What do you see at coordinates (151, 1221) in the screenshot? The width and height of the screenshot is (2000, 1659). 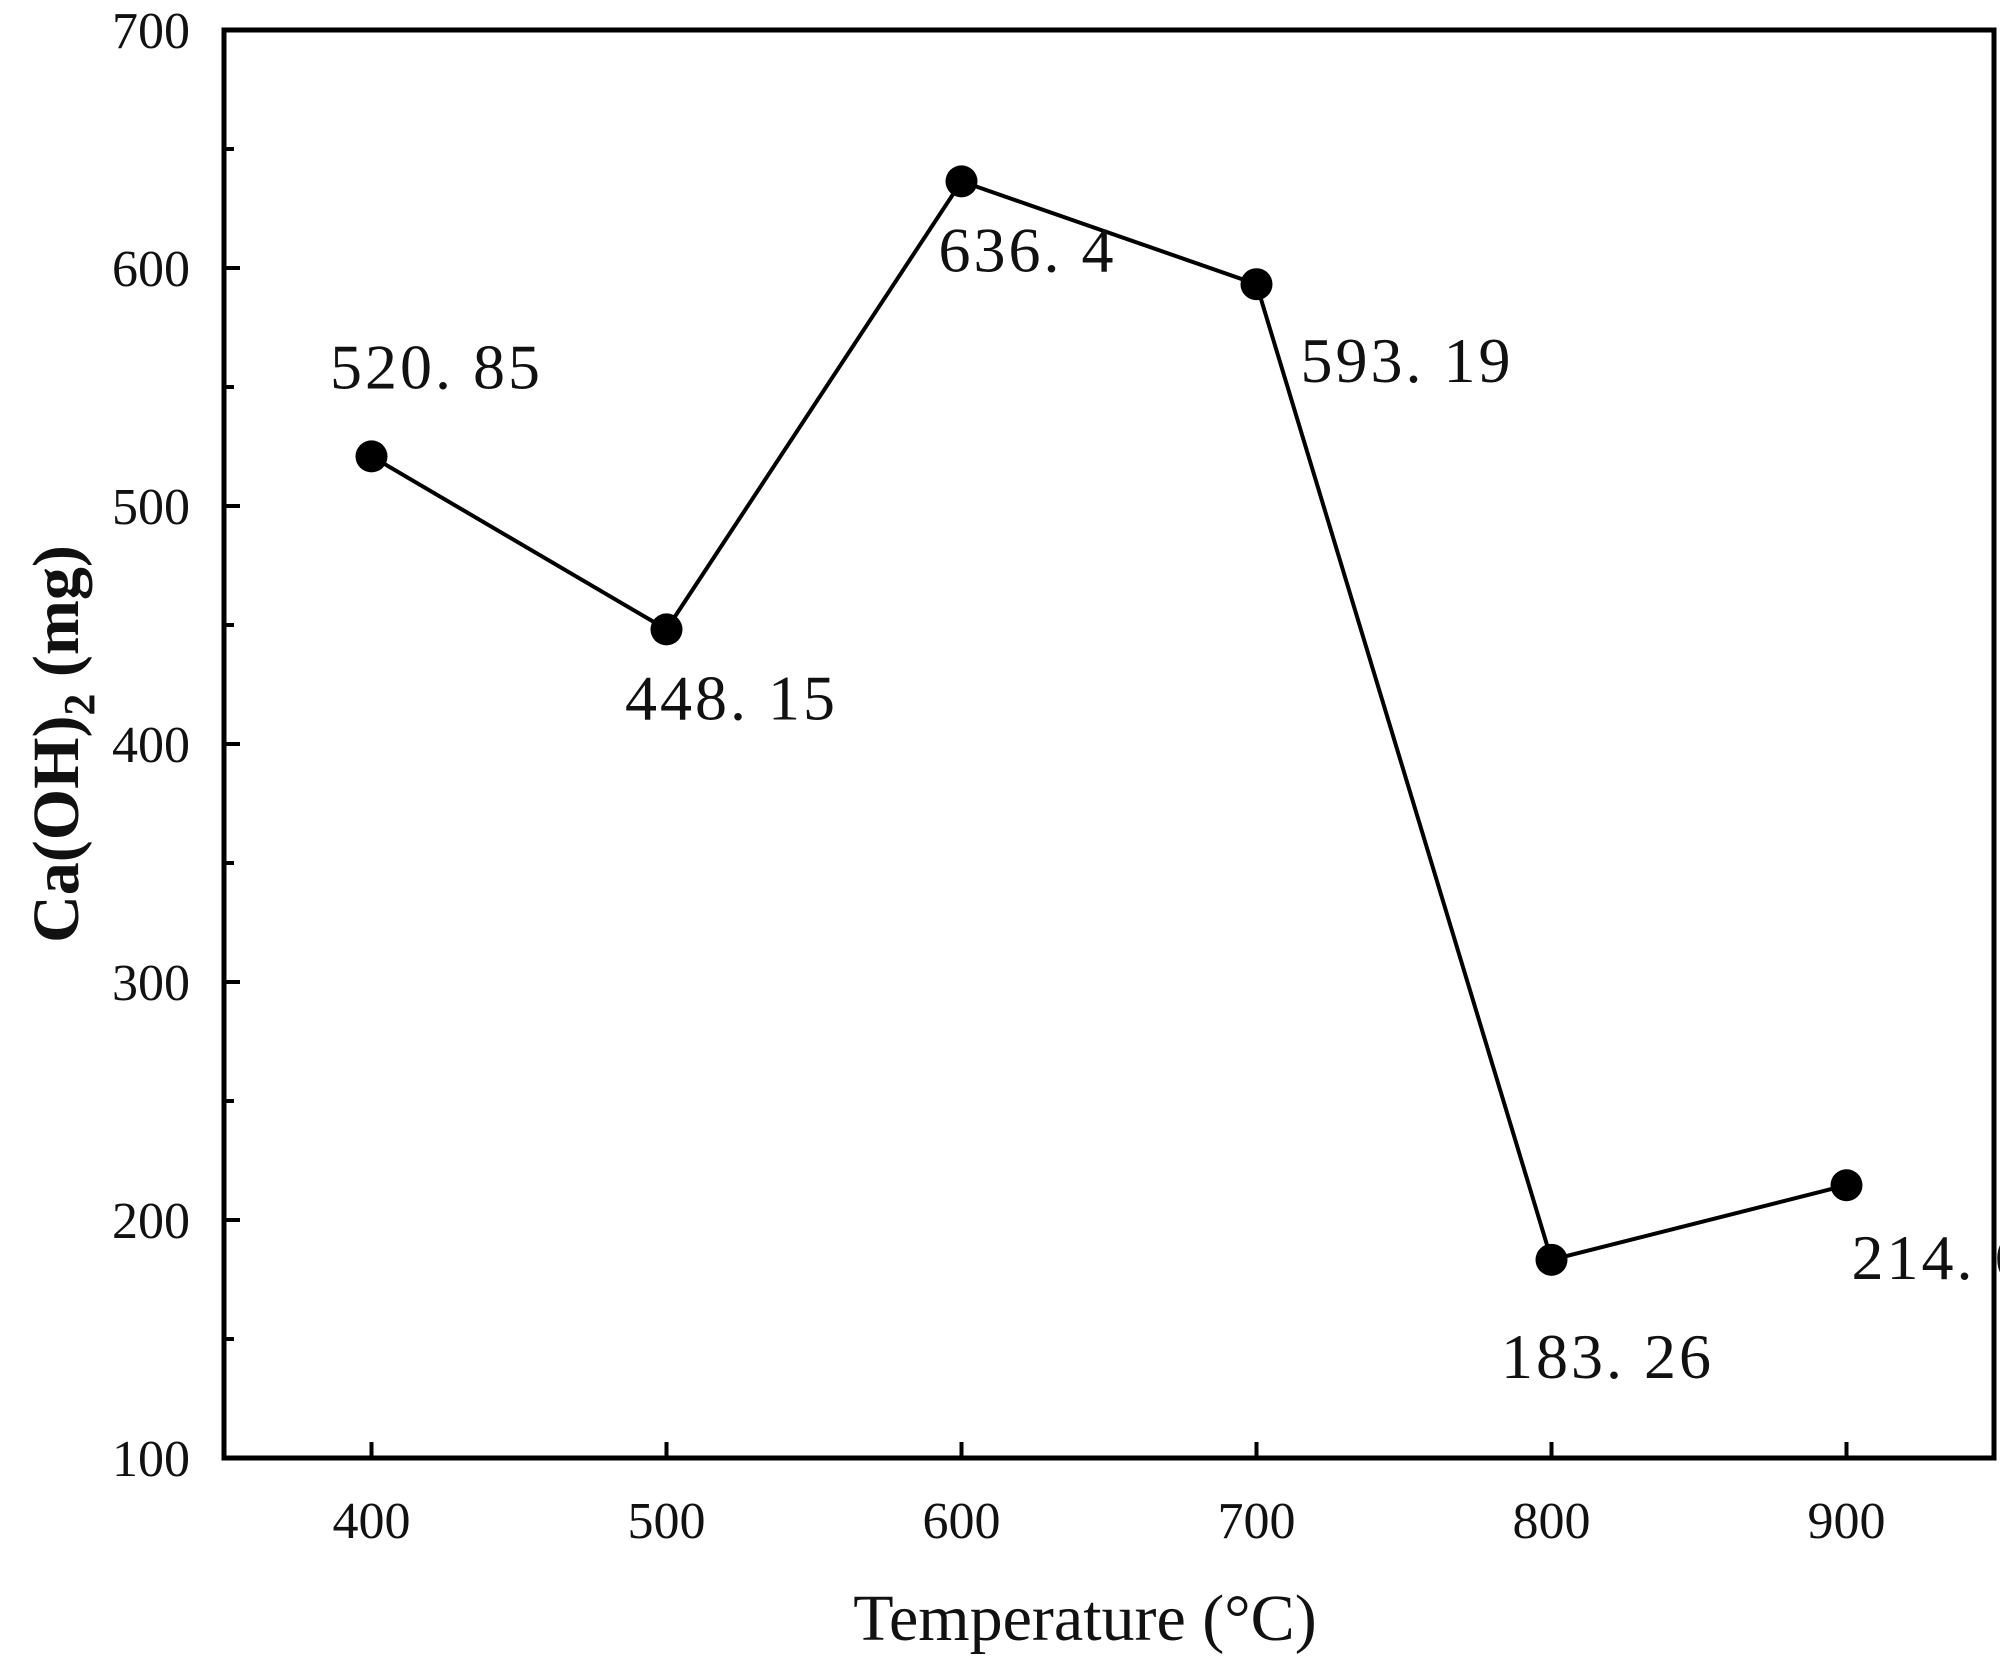 I see `y-tick-label: 200` at bounding box center [151, 1221].